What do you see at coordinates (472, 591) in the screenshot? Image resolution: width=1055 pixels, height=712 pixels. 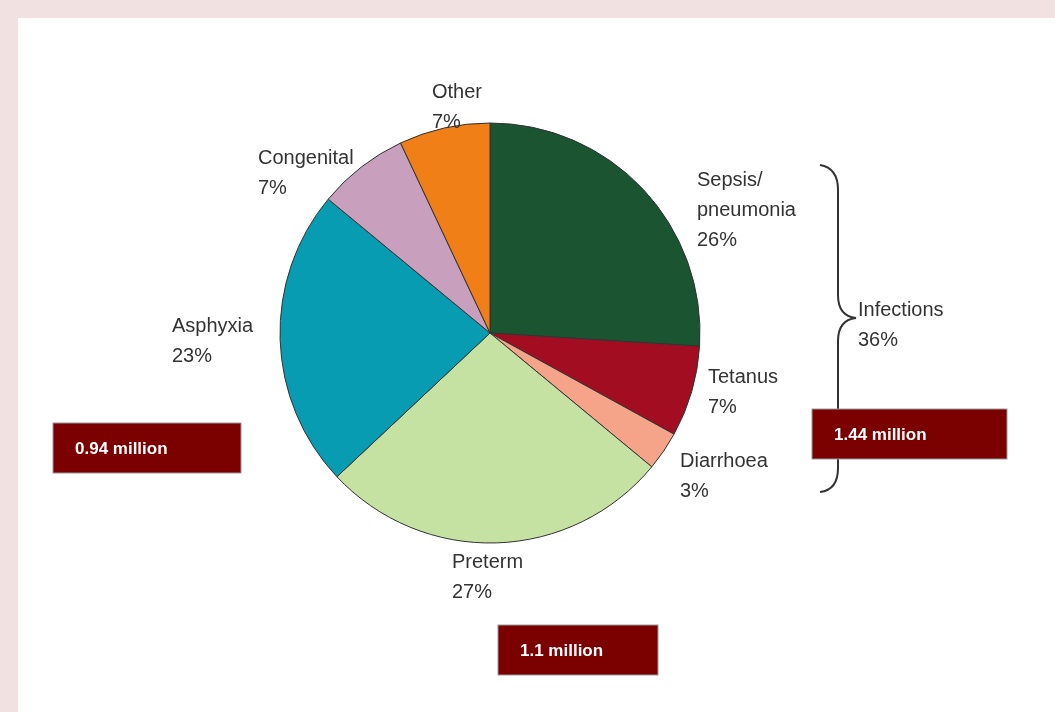 I see `data-label: 27%` at bounding box center [472, 591].